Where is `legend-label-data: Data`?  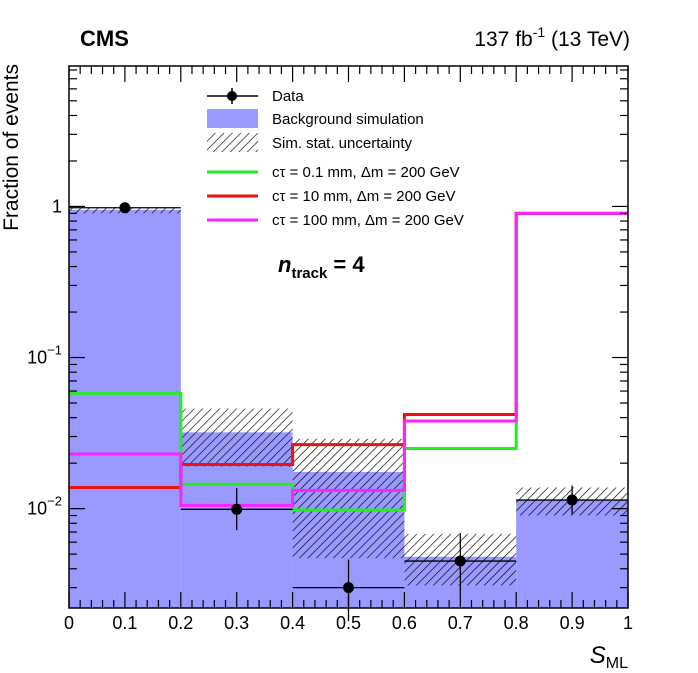
legend-label-data: Data is located at coordinates (288, 96).